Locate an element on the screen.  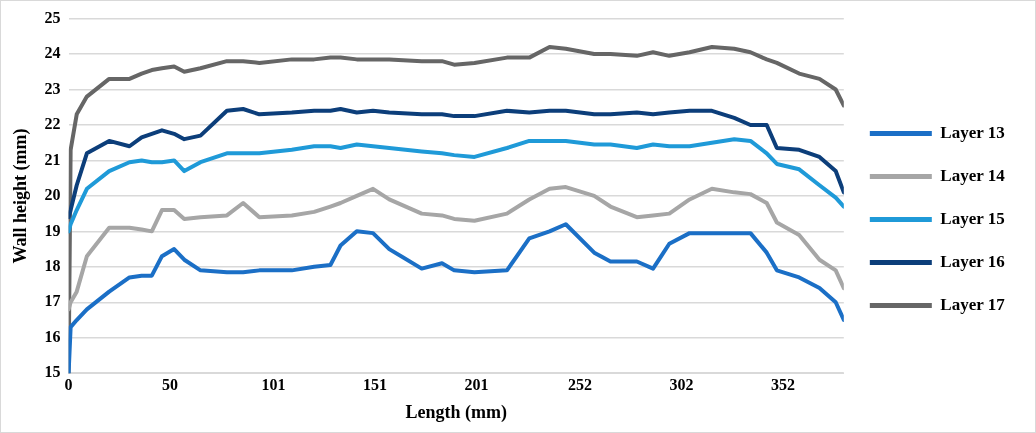
x-tick-label: 151 is located at coordinates (375, 384).